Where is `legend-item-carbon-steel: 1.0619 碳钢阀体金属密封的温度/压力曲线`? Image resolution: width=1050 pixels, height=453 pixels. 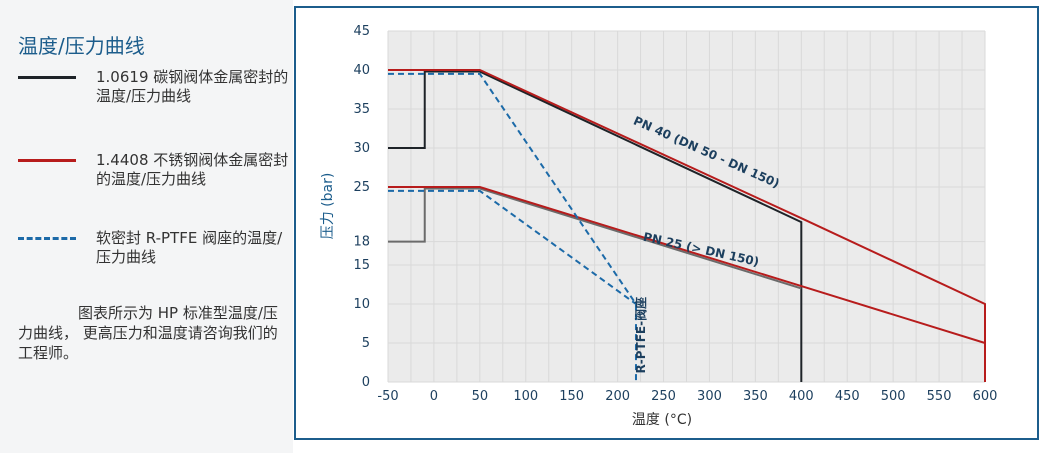
legend-item-carbon-steel: 1.0619 碳钢阀体金属密封的温度/压力曲线 is located at coordinates (153, 91).